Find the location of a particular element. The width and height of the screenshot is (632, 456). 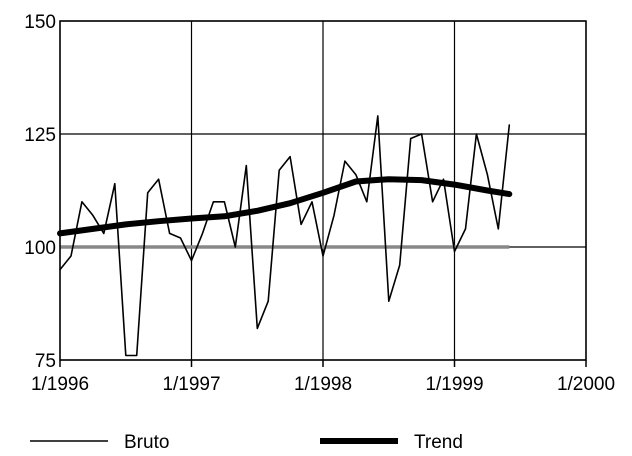

x-axis-ticks: 1/1996 1/1997 1/1998 1/1999 1/2000 is located at coordinates (323, 377).